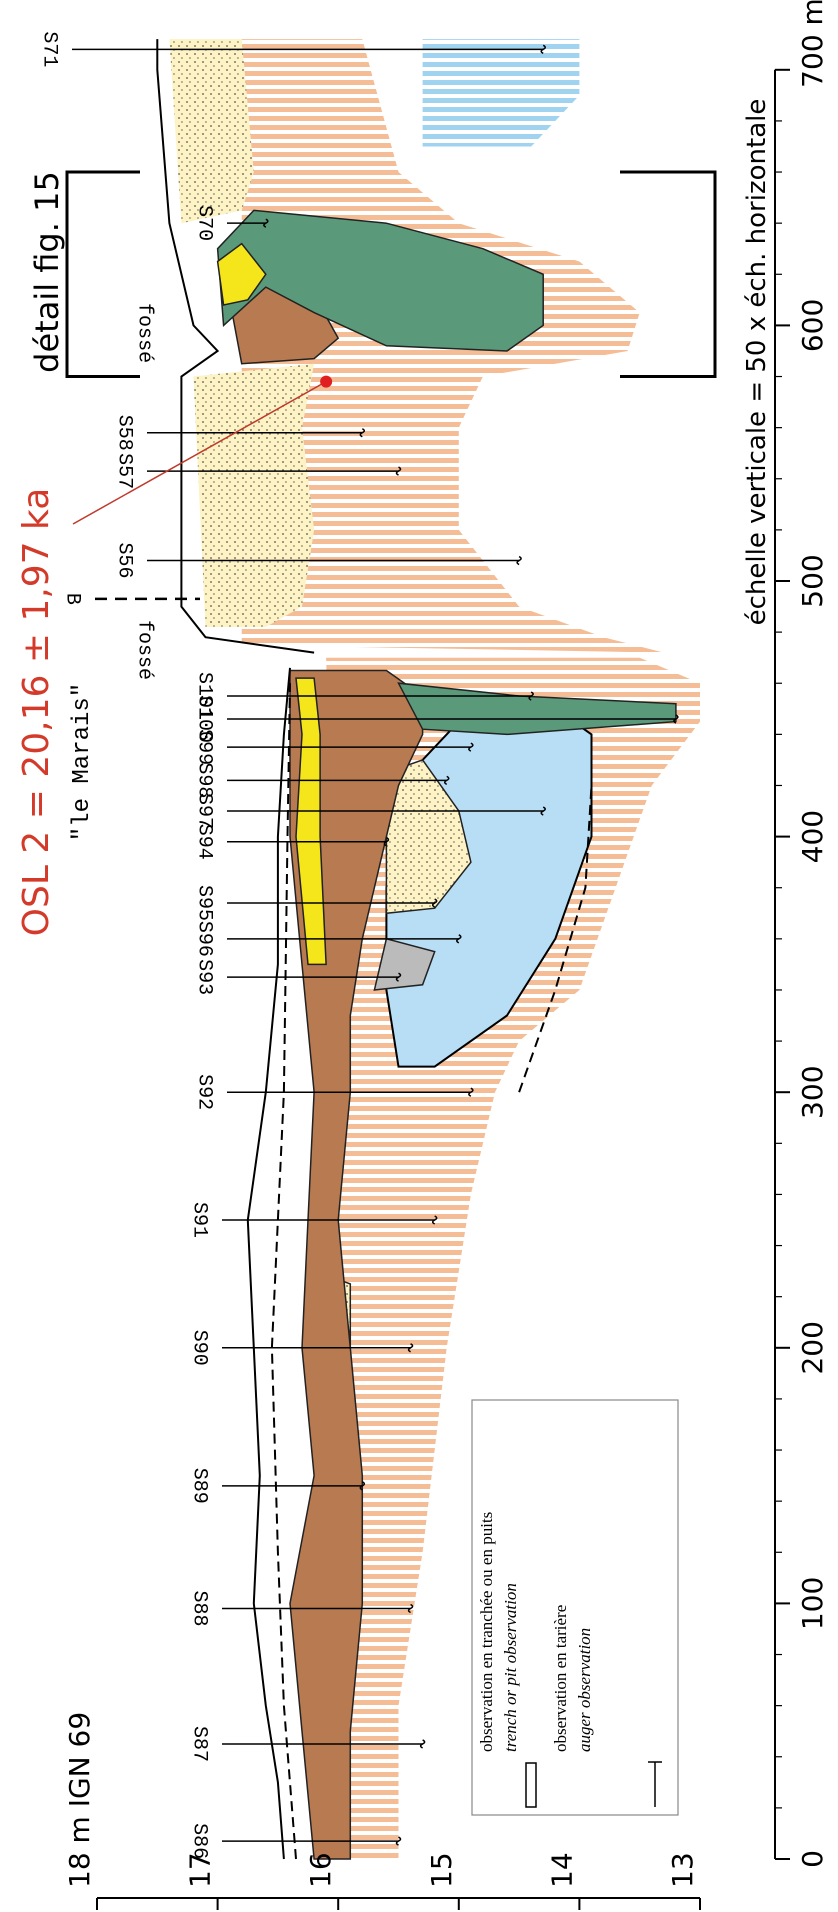 This screenshot has width=838, height=1912. Describe the element at coordinates (199, 1486) in the screenshot. I see `borehole-label: S89` at that location.